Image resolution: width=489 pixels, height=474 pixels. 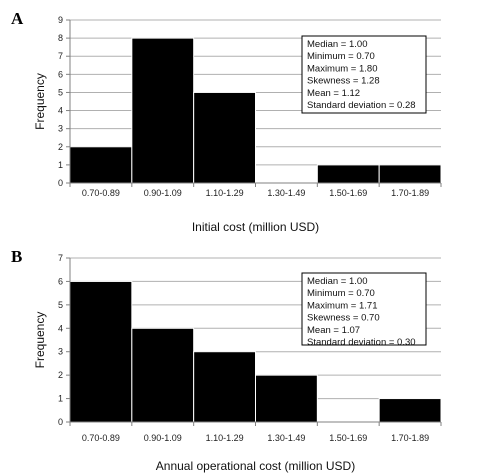 I want to click on panel-letter: A, so click(x=17, y=18).